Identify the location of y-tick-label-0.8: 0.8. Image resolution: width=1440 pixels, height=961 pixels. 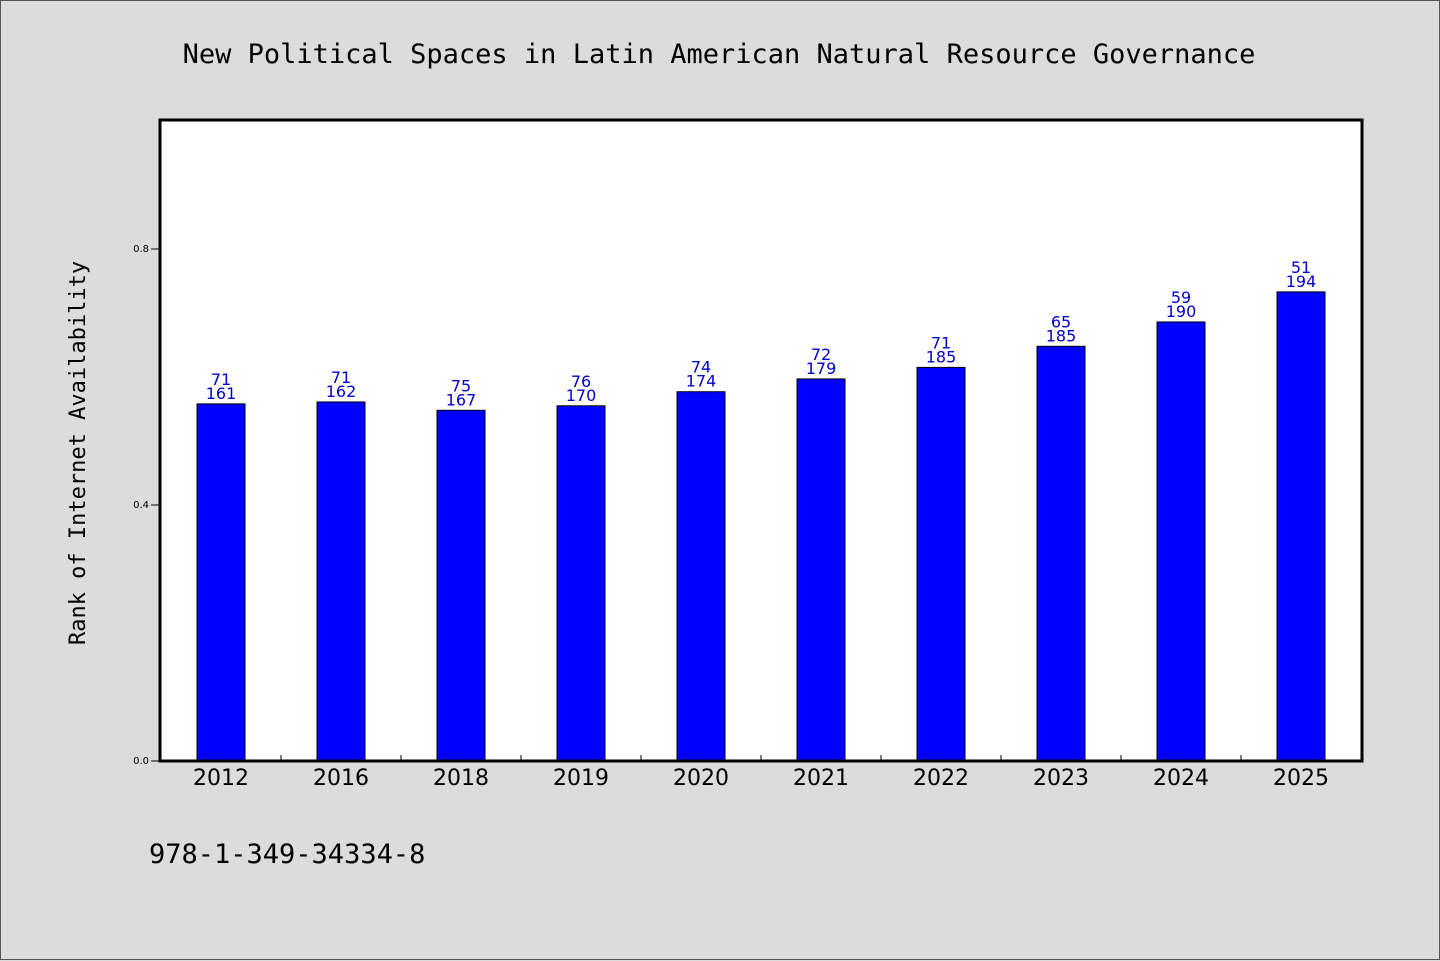
(141, 249).